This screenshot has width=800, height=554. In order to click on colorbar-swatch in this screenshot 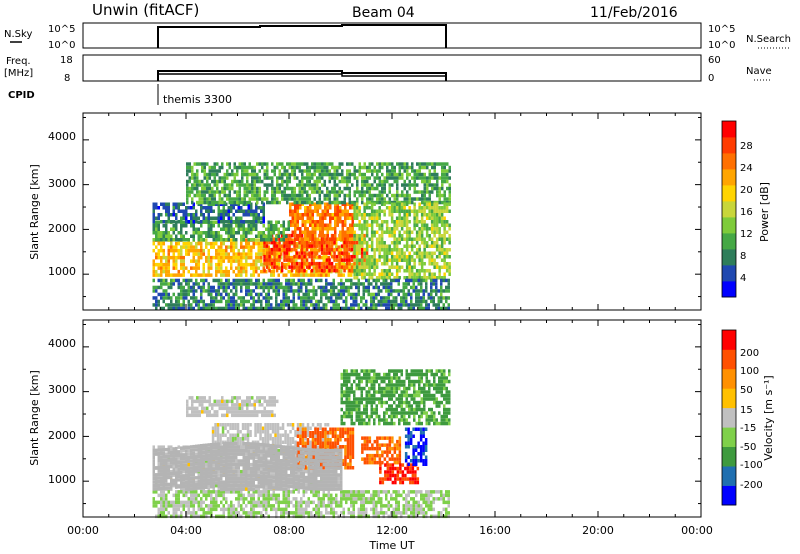, I will do `click(729, 209)`.